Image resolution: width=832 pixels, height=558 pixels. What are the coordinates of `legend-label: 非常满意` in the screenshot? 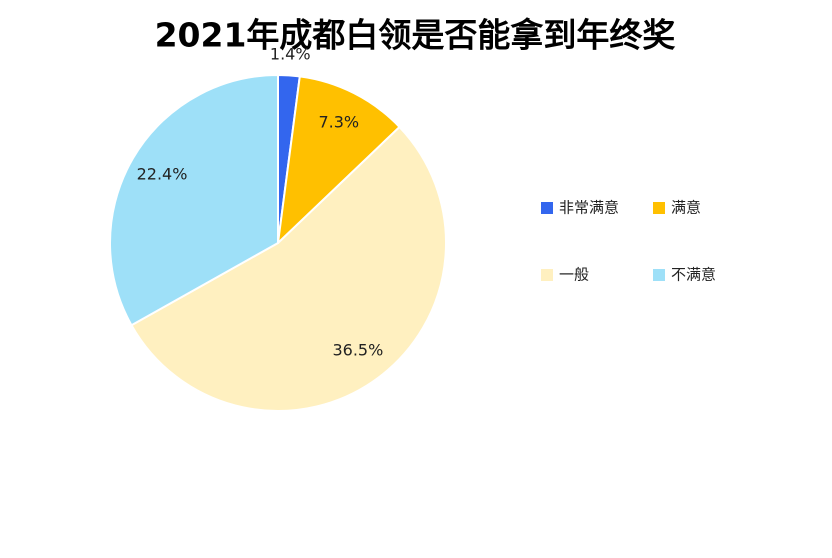 It's located at (589, 208).